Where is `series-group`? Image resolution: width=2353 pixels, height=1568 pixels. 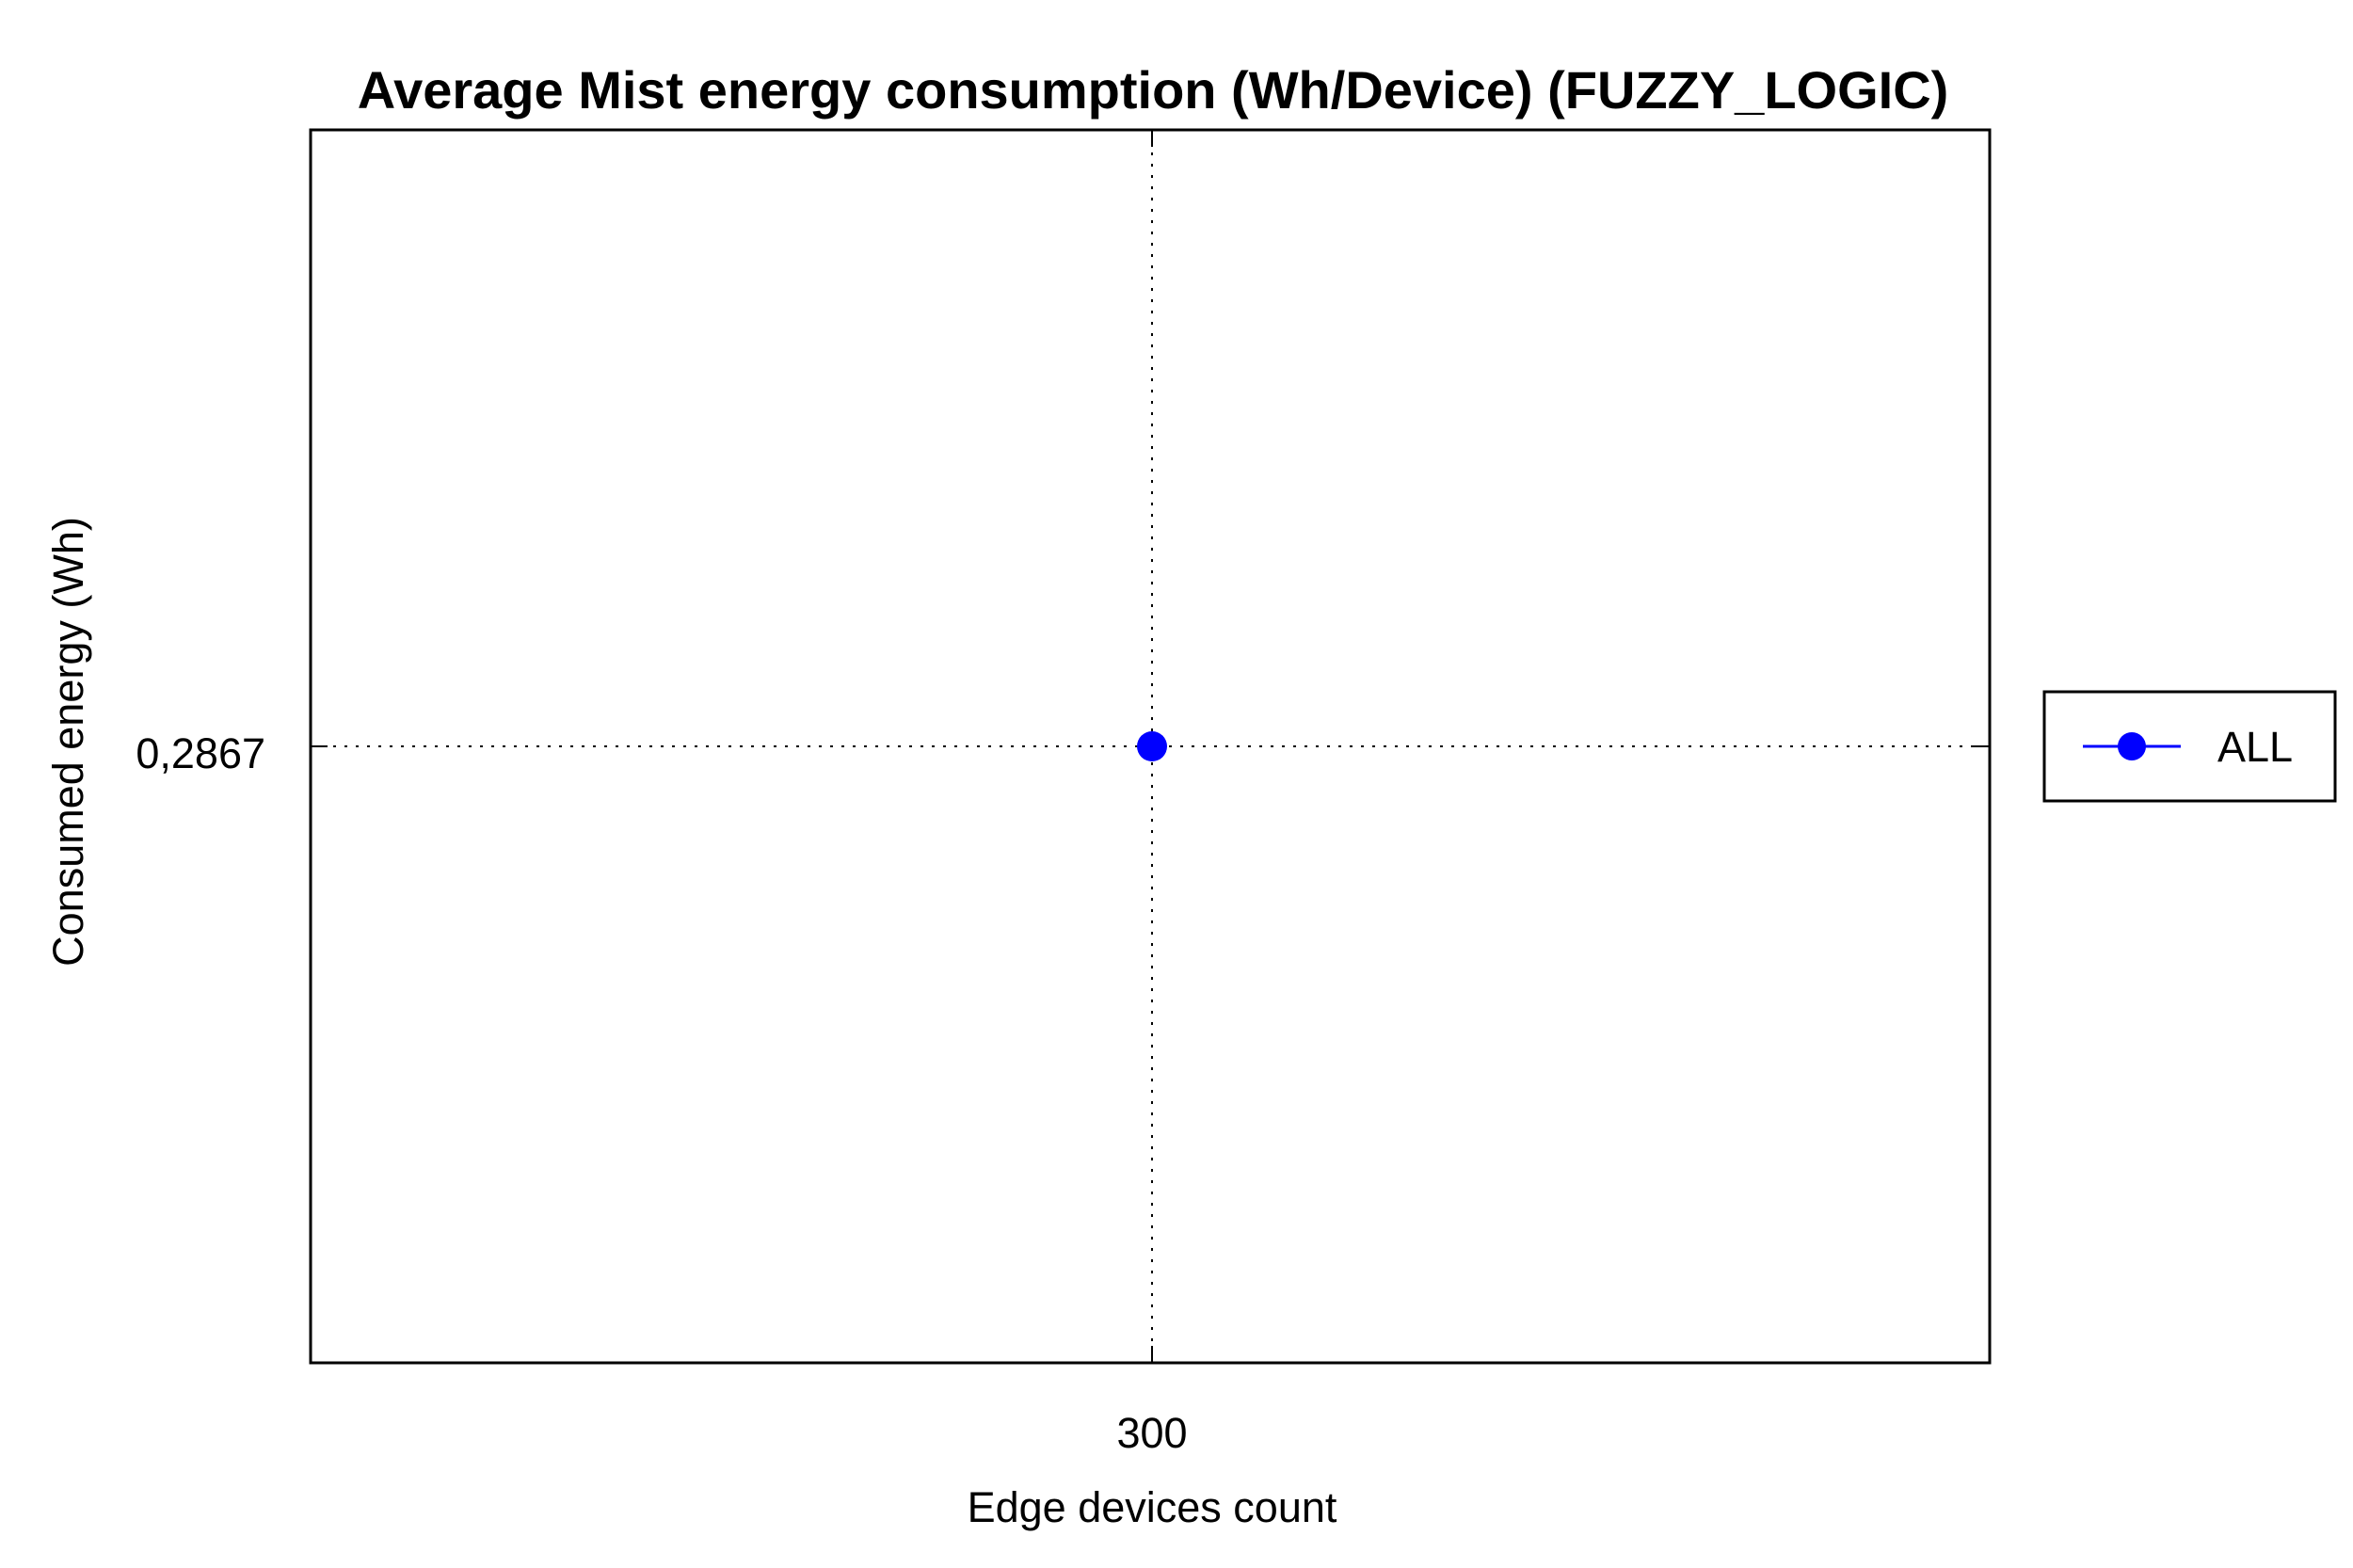
series-group is located at coordinates (1152, 746).